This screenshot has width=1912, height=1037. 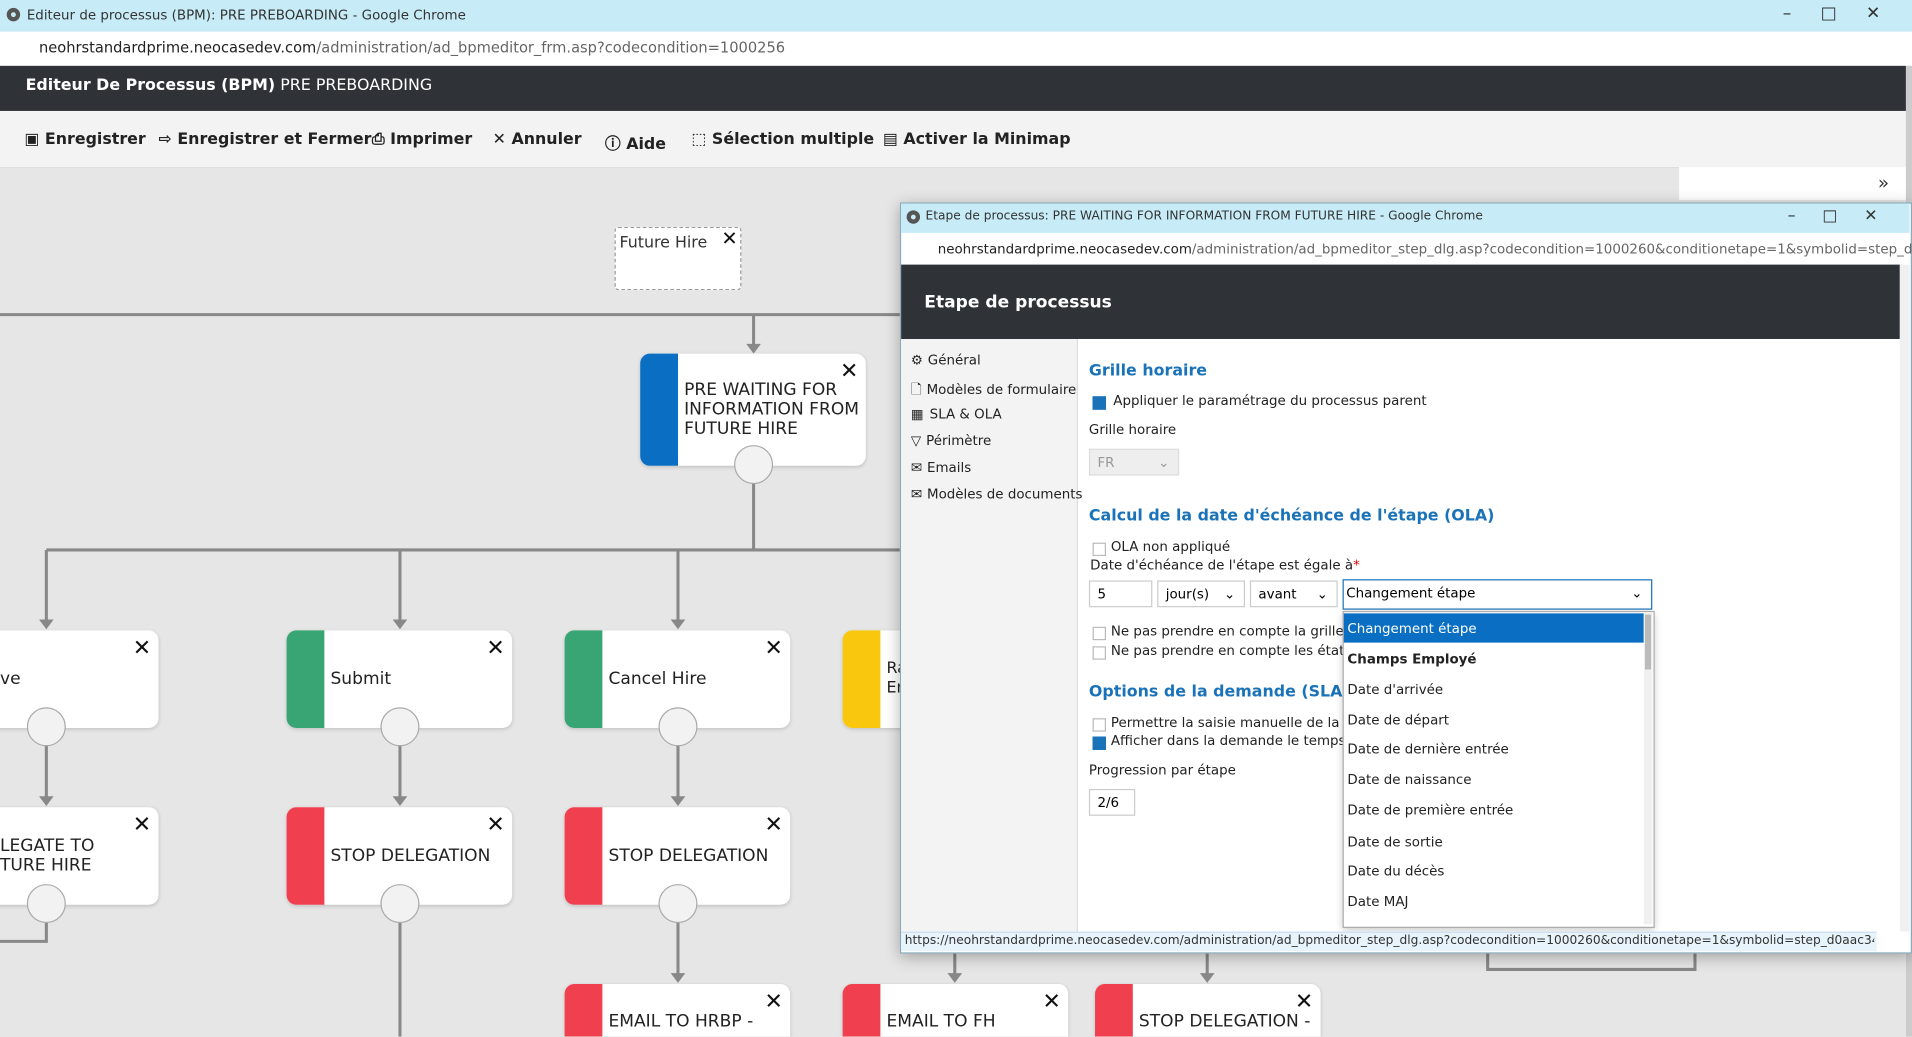 What do you see at coordinates (1883, 182) in the screenshot?
I see `panel-toggle: »` at bounding box center [1883, 182].